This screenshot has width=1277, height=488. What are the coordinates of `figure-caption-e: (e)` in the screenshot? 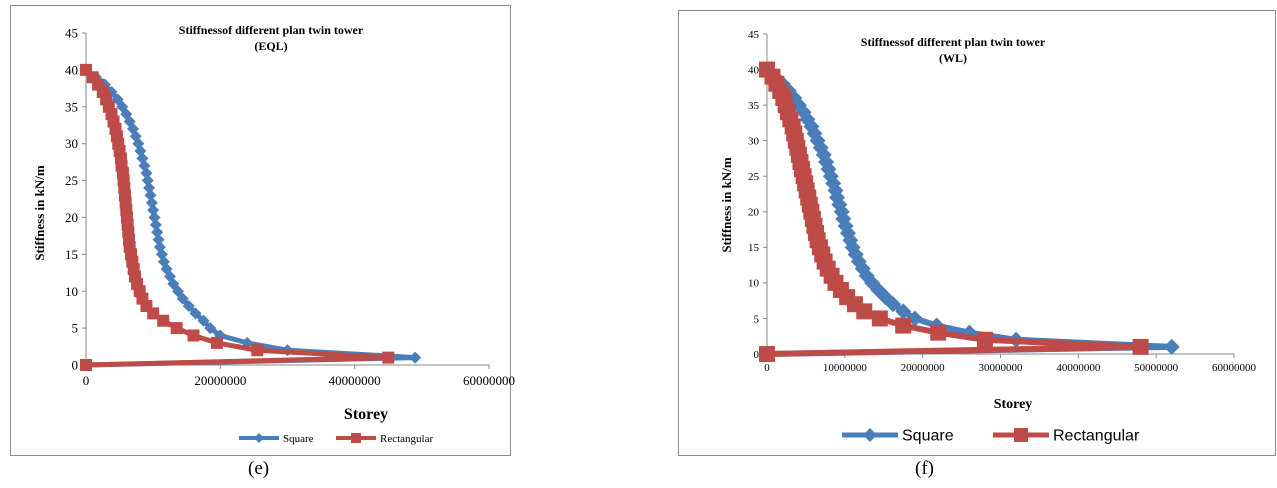 It's located at (259, 468).